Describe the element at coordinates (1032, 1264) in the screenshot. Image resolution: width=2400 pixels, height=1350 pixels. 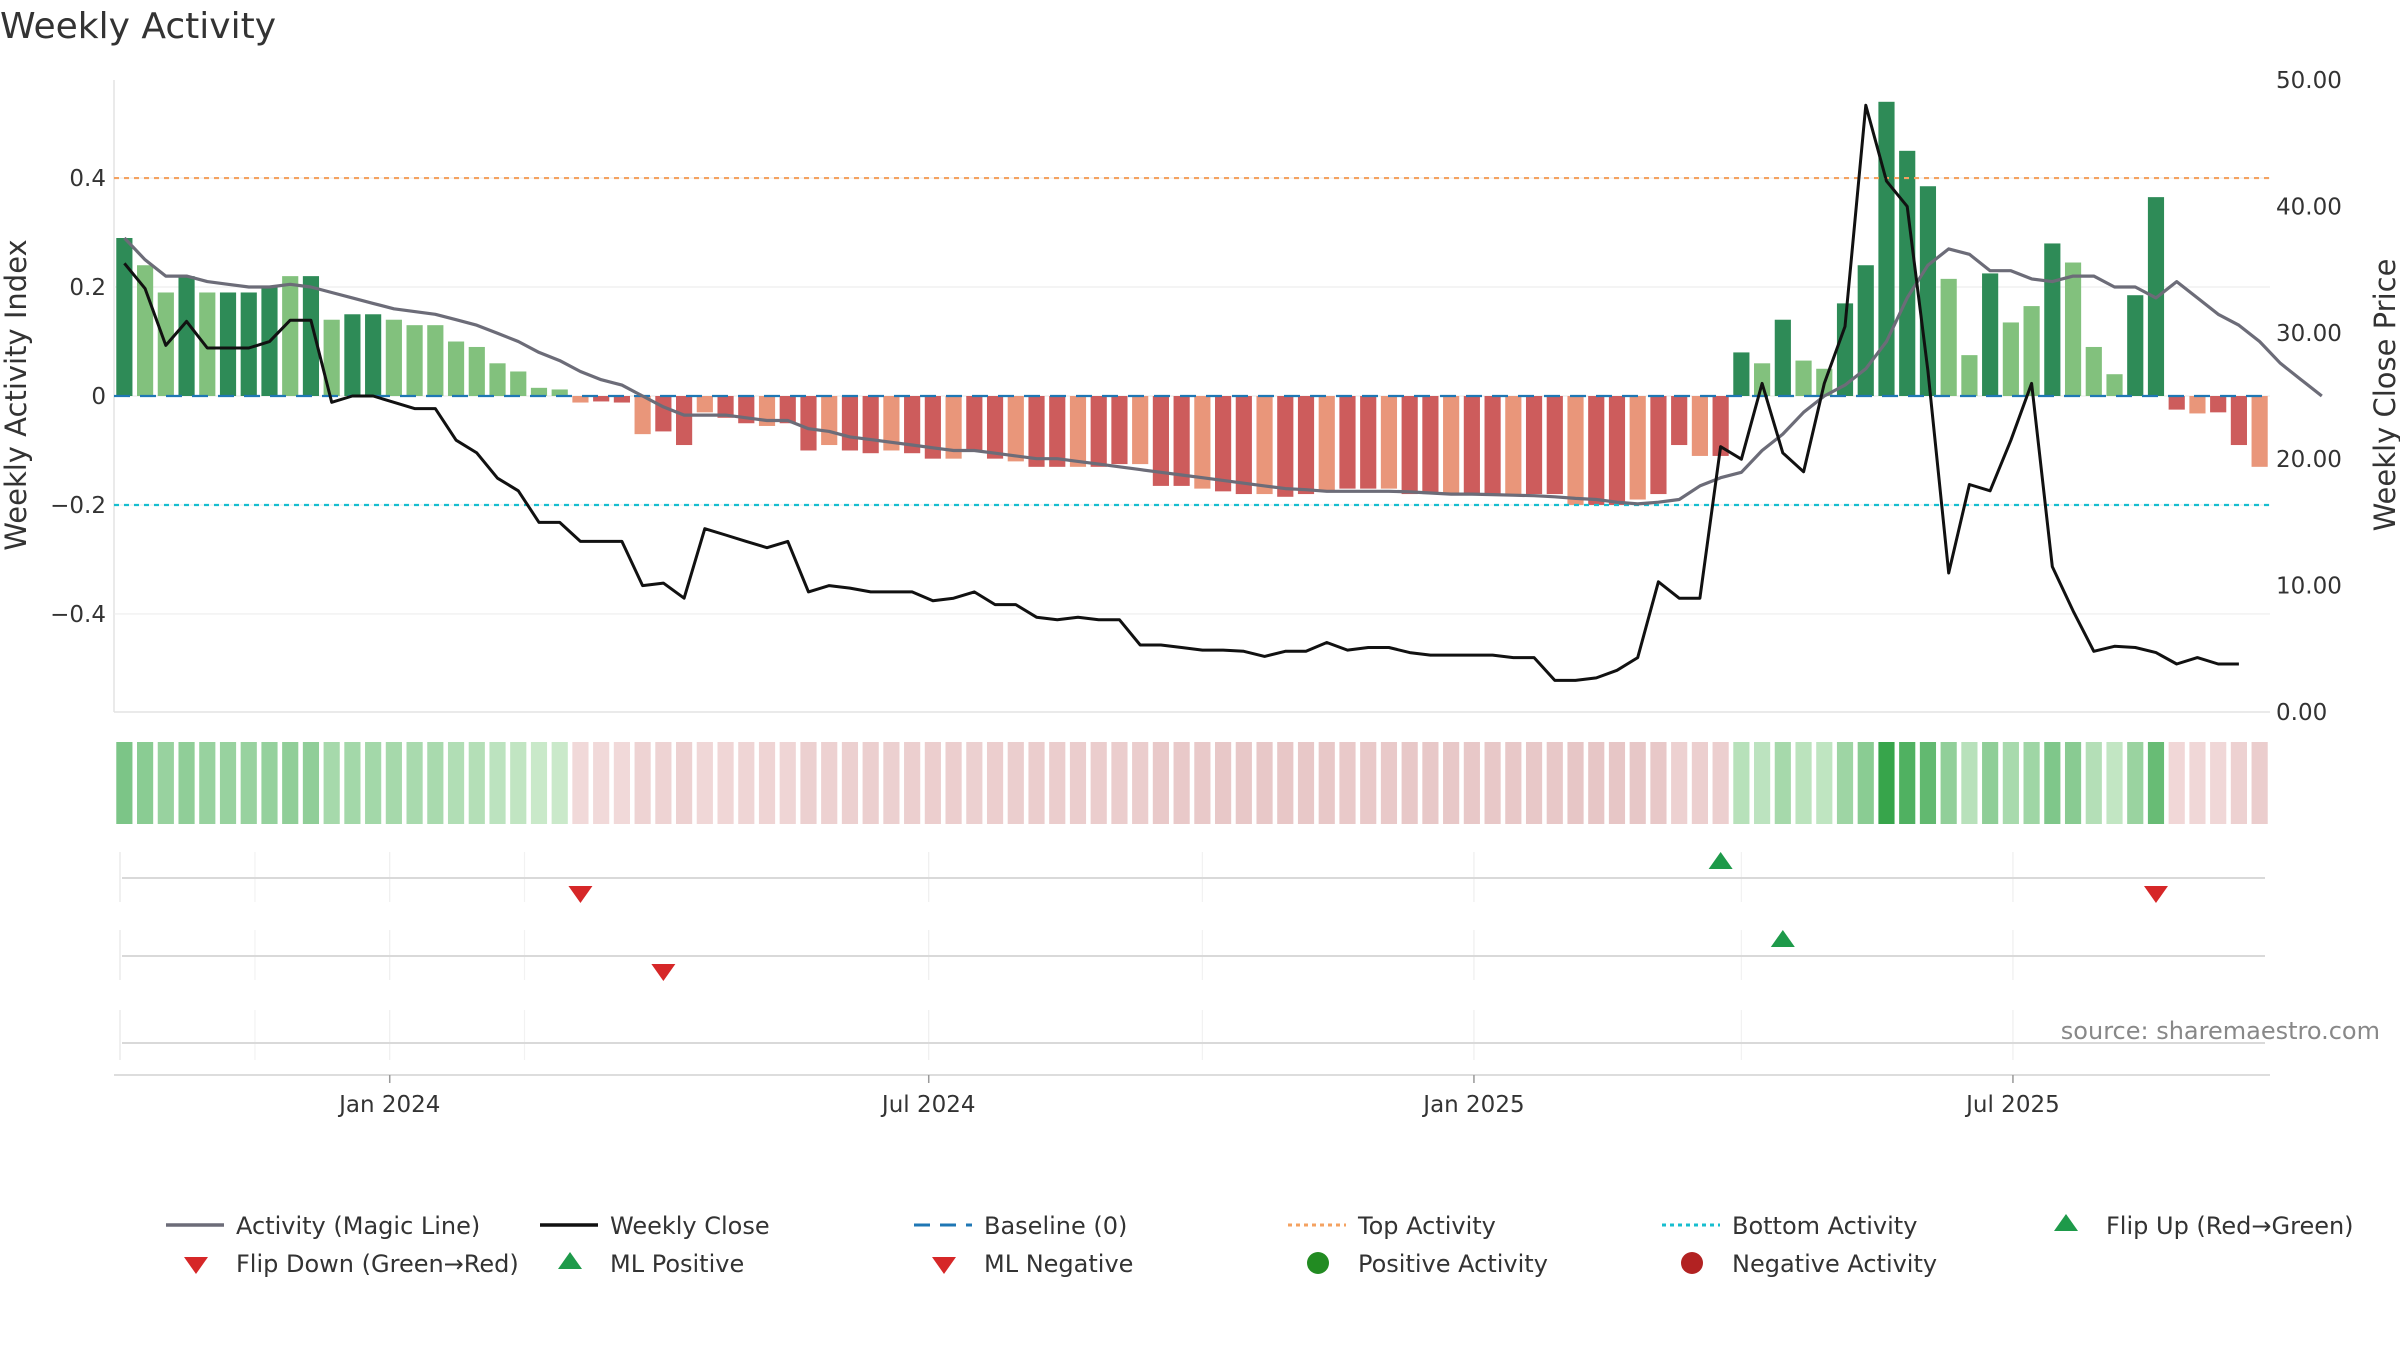
I see `legend-item: ML Negative` at that location.